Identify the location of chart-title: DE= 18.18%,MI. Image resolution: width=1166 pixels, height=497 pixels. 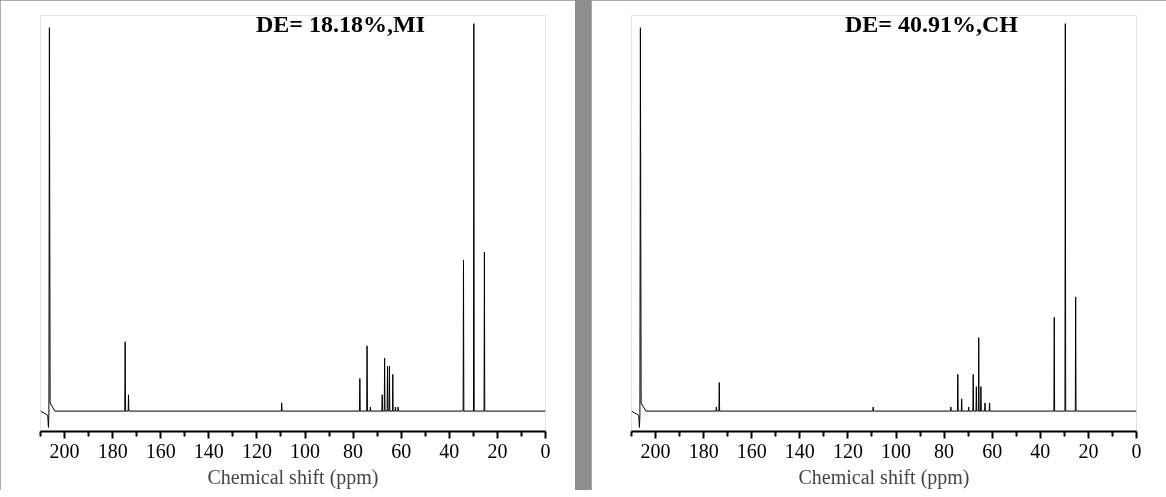
(341, 23).